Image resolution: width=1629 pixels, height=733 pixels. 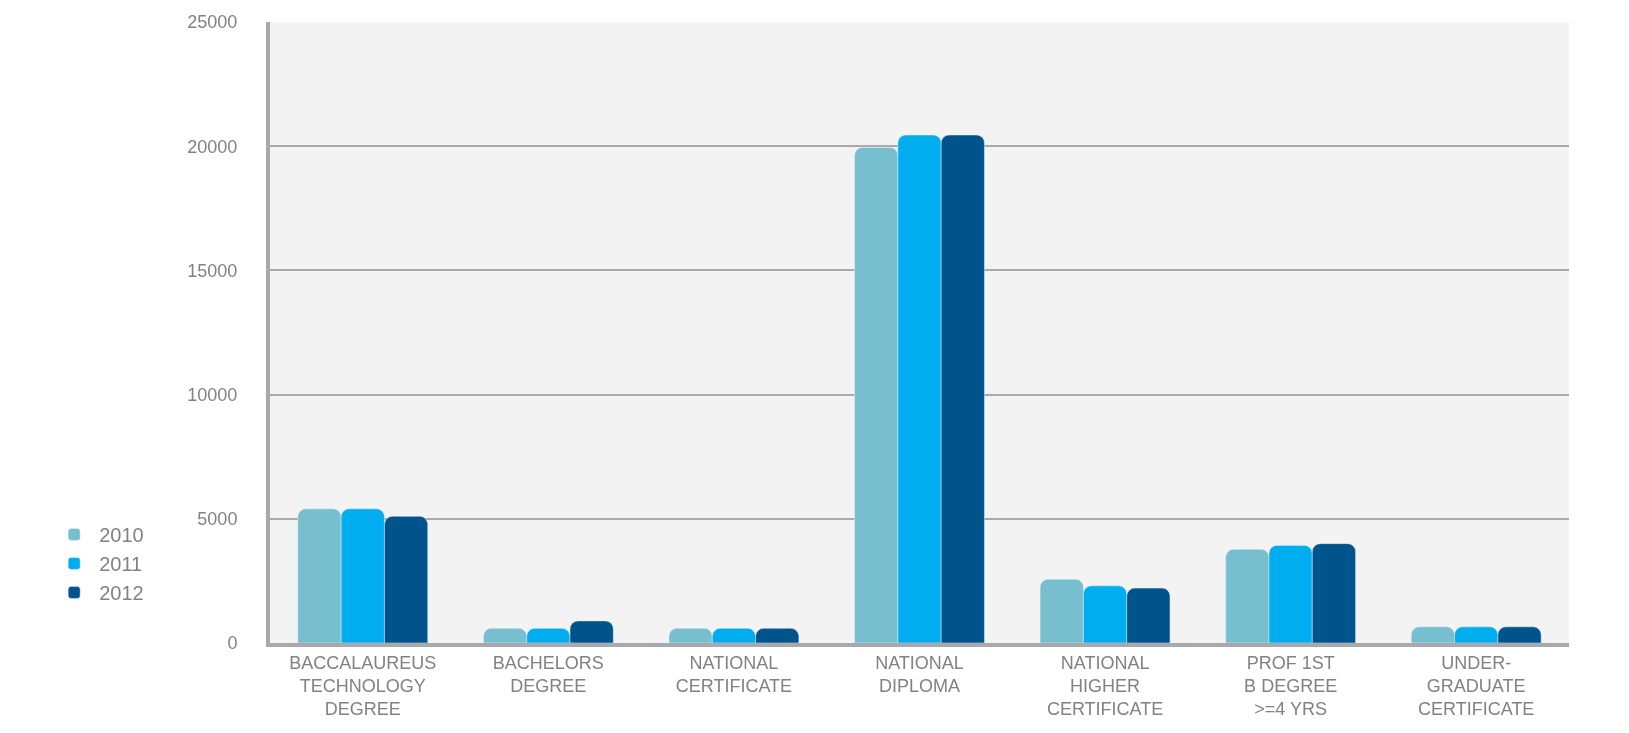 What do you see at coordinates (232, 643) in the screenshot?
I see `y-tick-label: 0` at bounding box center [232, 643].